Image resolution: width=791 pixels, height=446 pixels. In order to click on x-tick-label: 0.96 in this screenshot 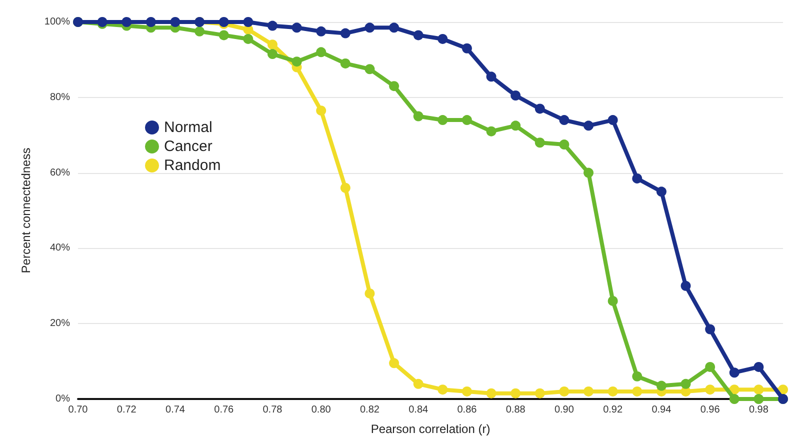, I will do `click(710, 410)`.